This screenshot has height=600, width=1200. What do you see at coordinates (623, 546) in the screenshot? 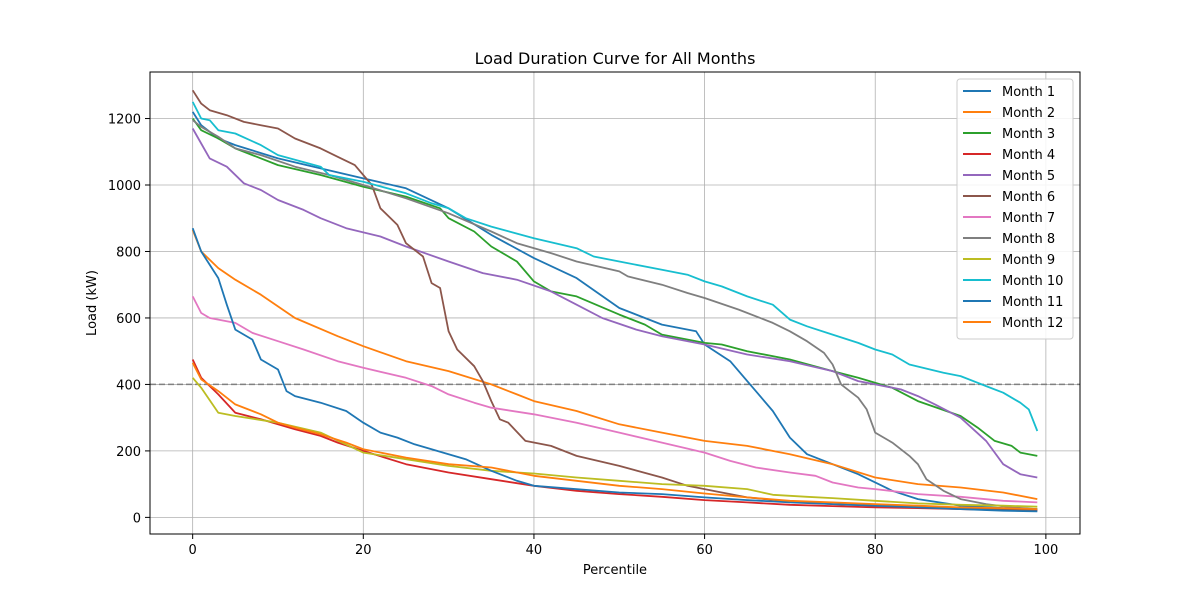
I see `x-axis-ticks: 0 20 40 60 80 100` at bounding box center [623, 546].